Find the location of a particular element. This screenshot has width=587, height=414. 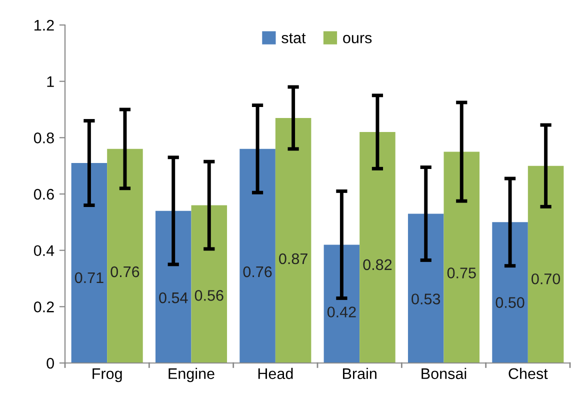

data-label: 0.82 is located at coordinates (377, 264).